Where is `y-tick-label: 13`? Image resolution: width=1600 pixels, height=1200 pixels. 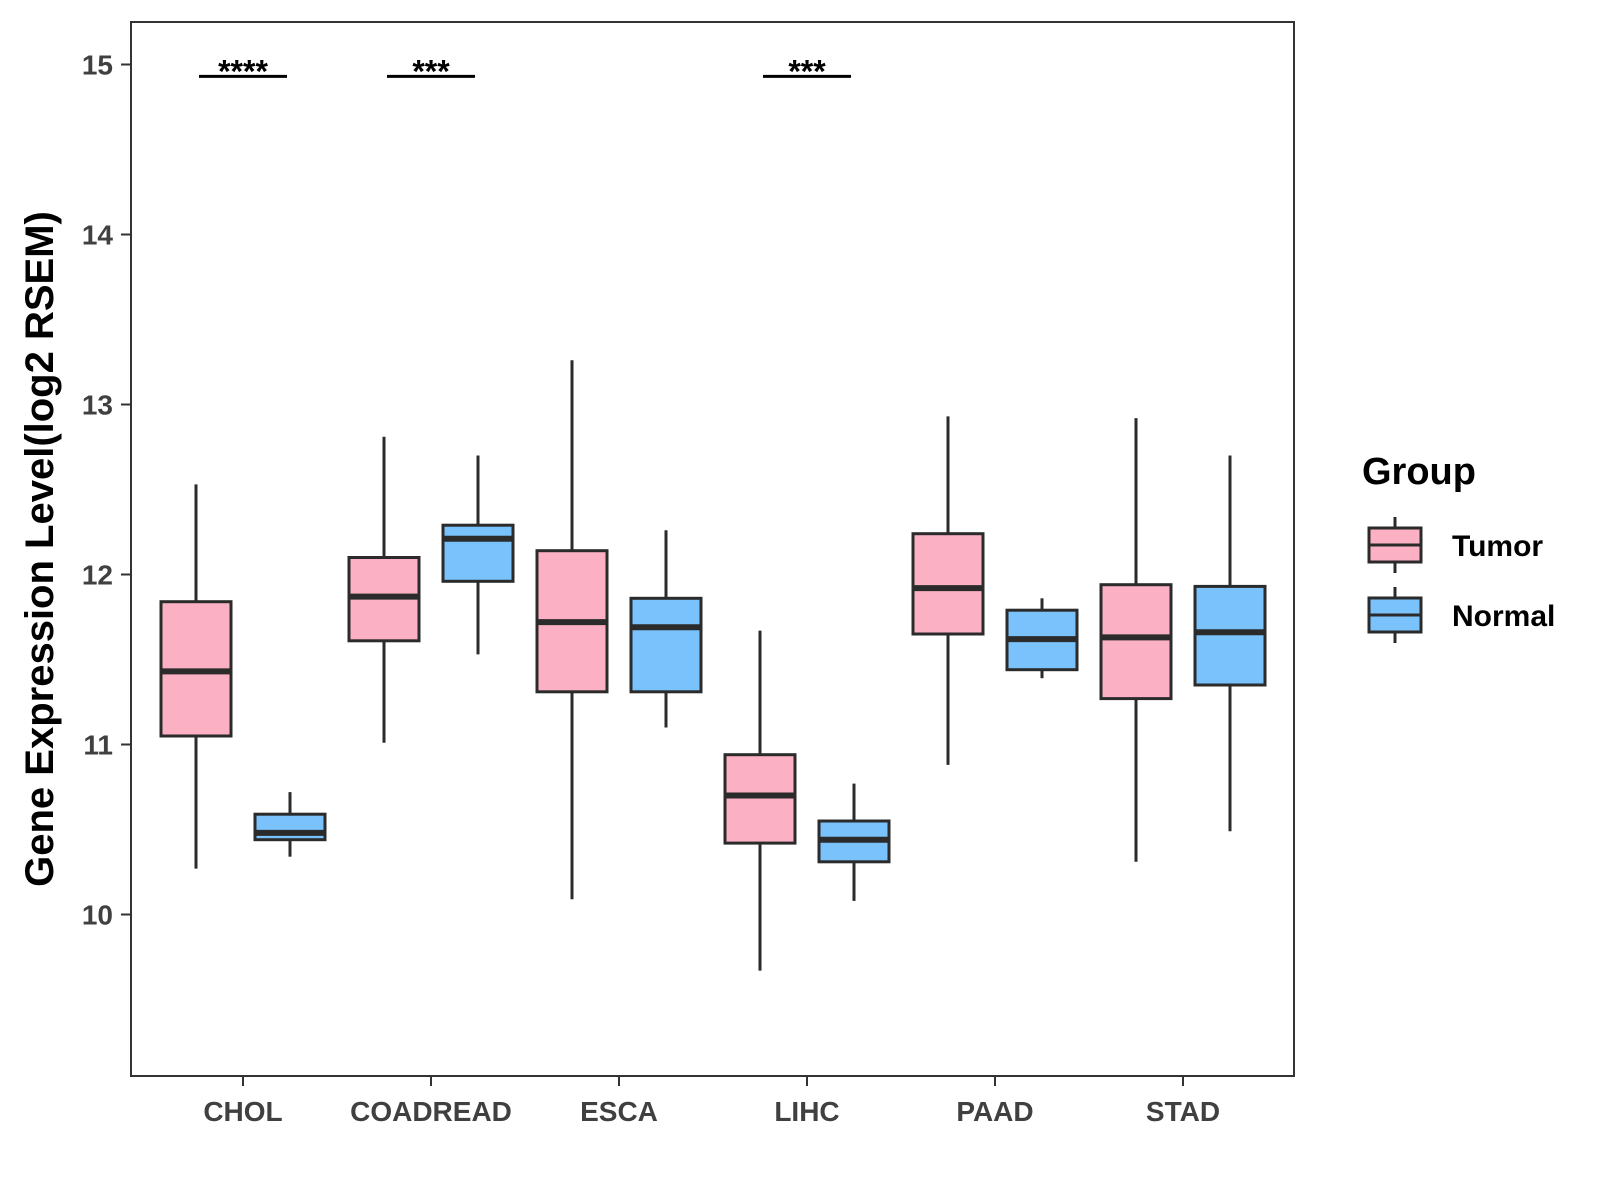
y-tick-label: 13 is located at coordinates (97, 405).